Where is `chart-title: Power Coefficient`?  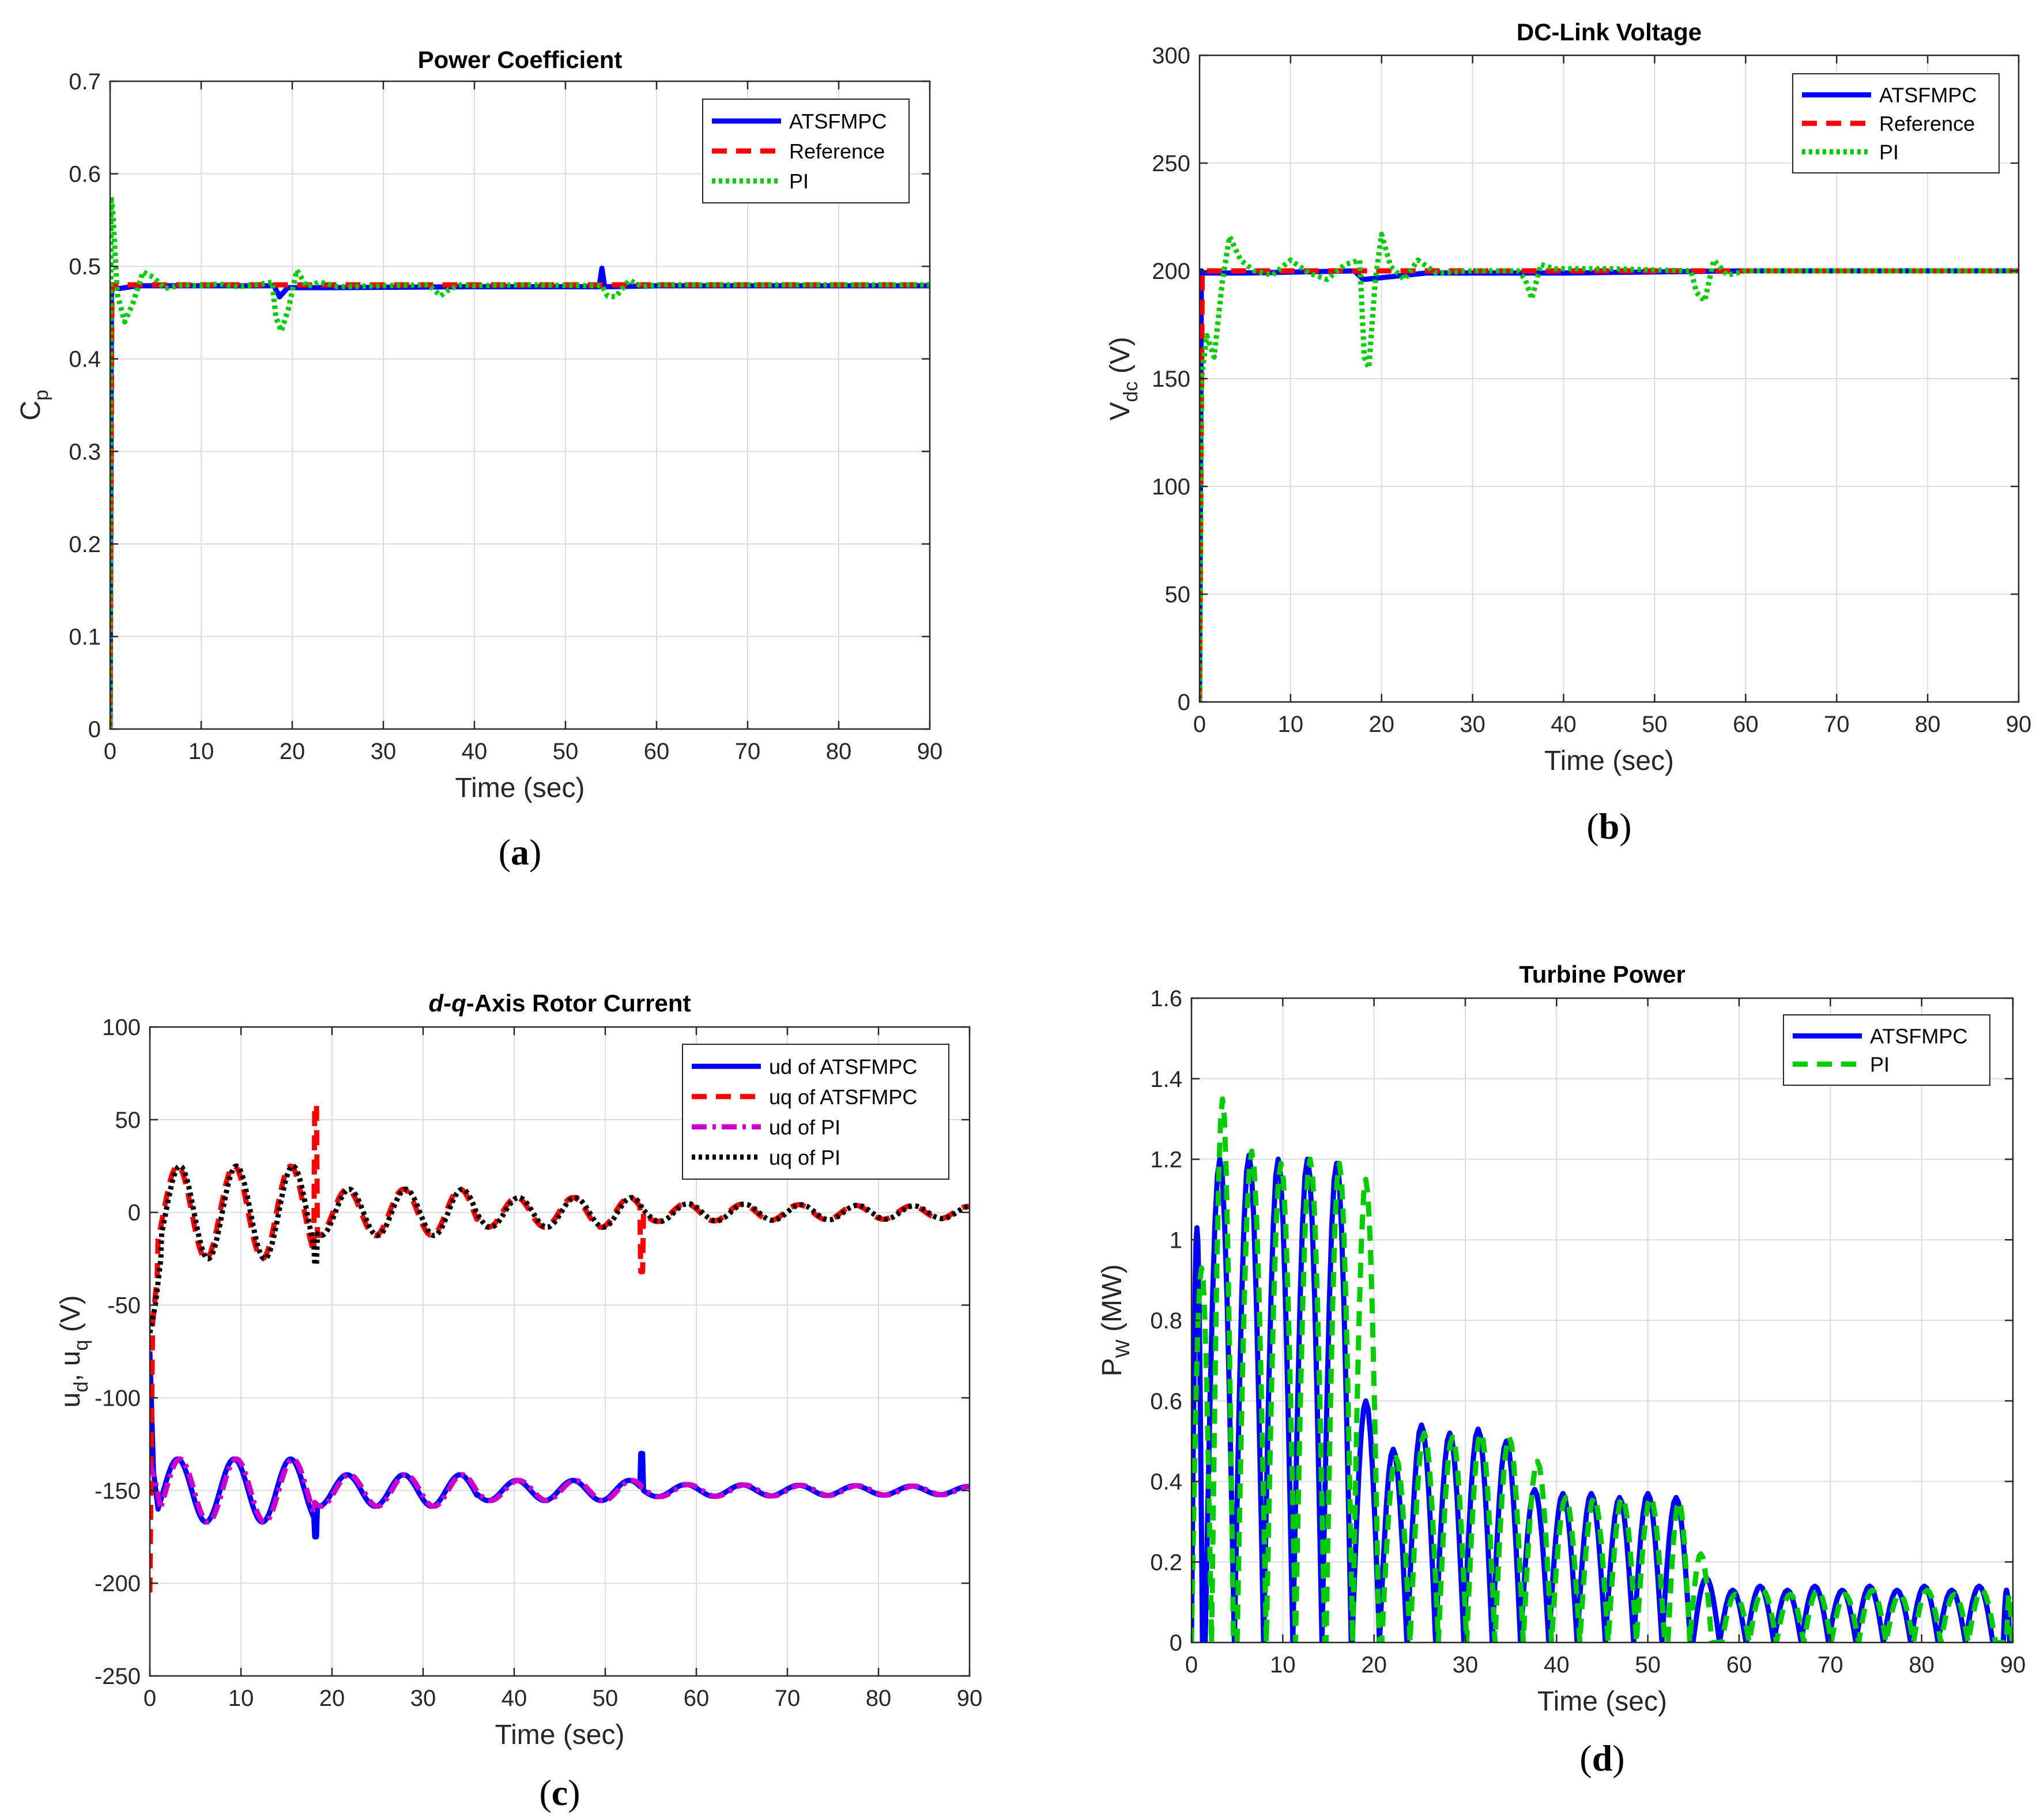
chart-title: Power Coefficient is located at coordinates (520, 59).